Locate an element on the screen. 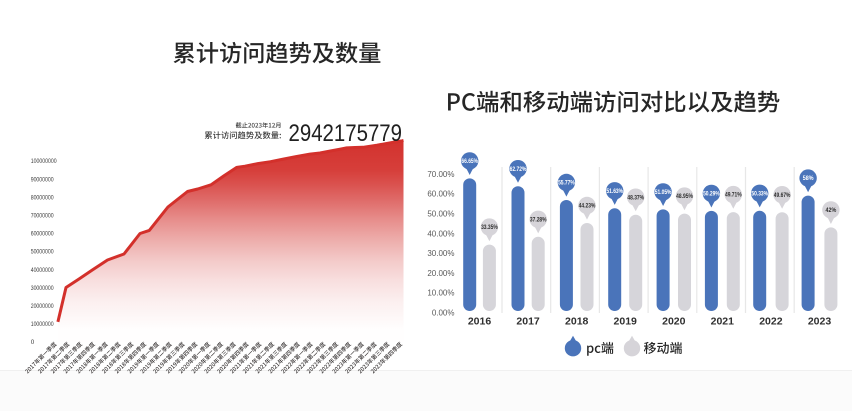  svg-text: 49.67% is located at coordinates (782, 195).